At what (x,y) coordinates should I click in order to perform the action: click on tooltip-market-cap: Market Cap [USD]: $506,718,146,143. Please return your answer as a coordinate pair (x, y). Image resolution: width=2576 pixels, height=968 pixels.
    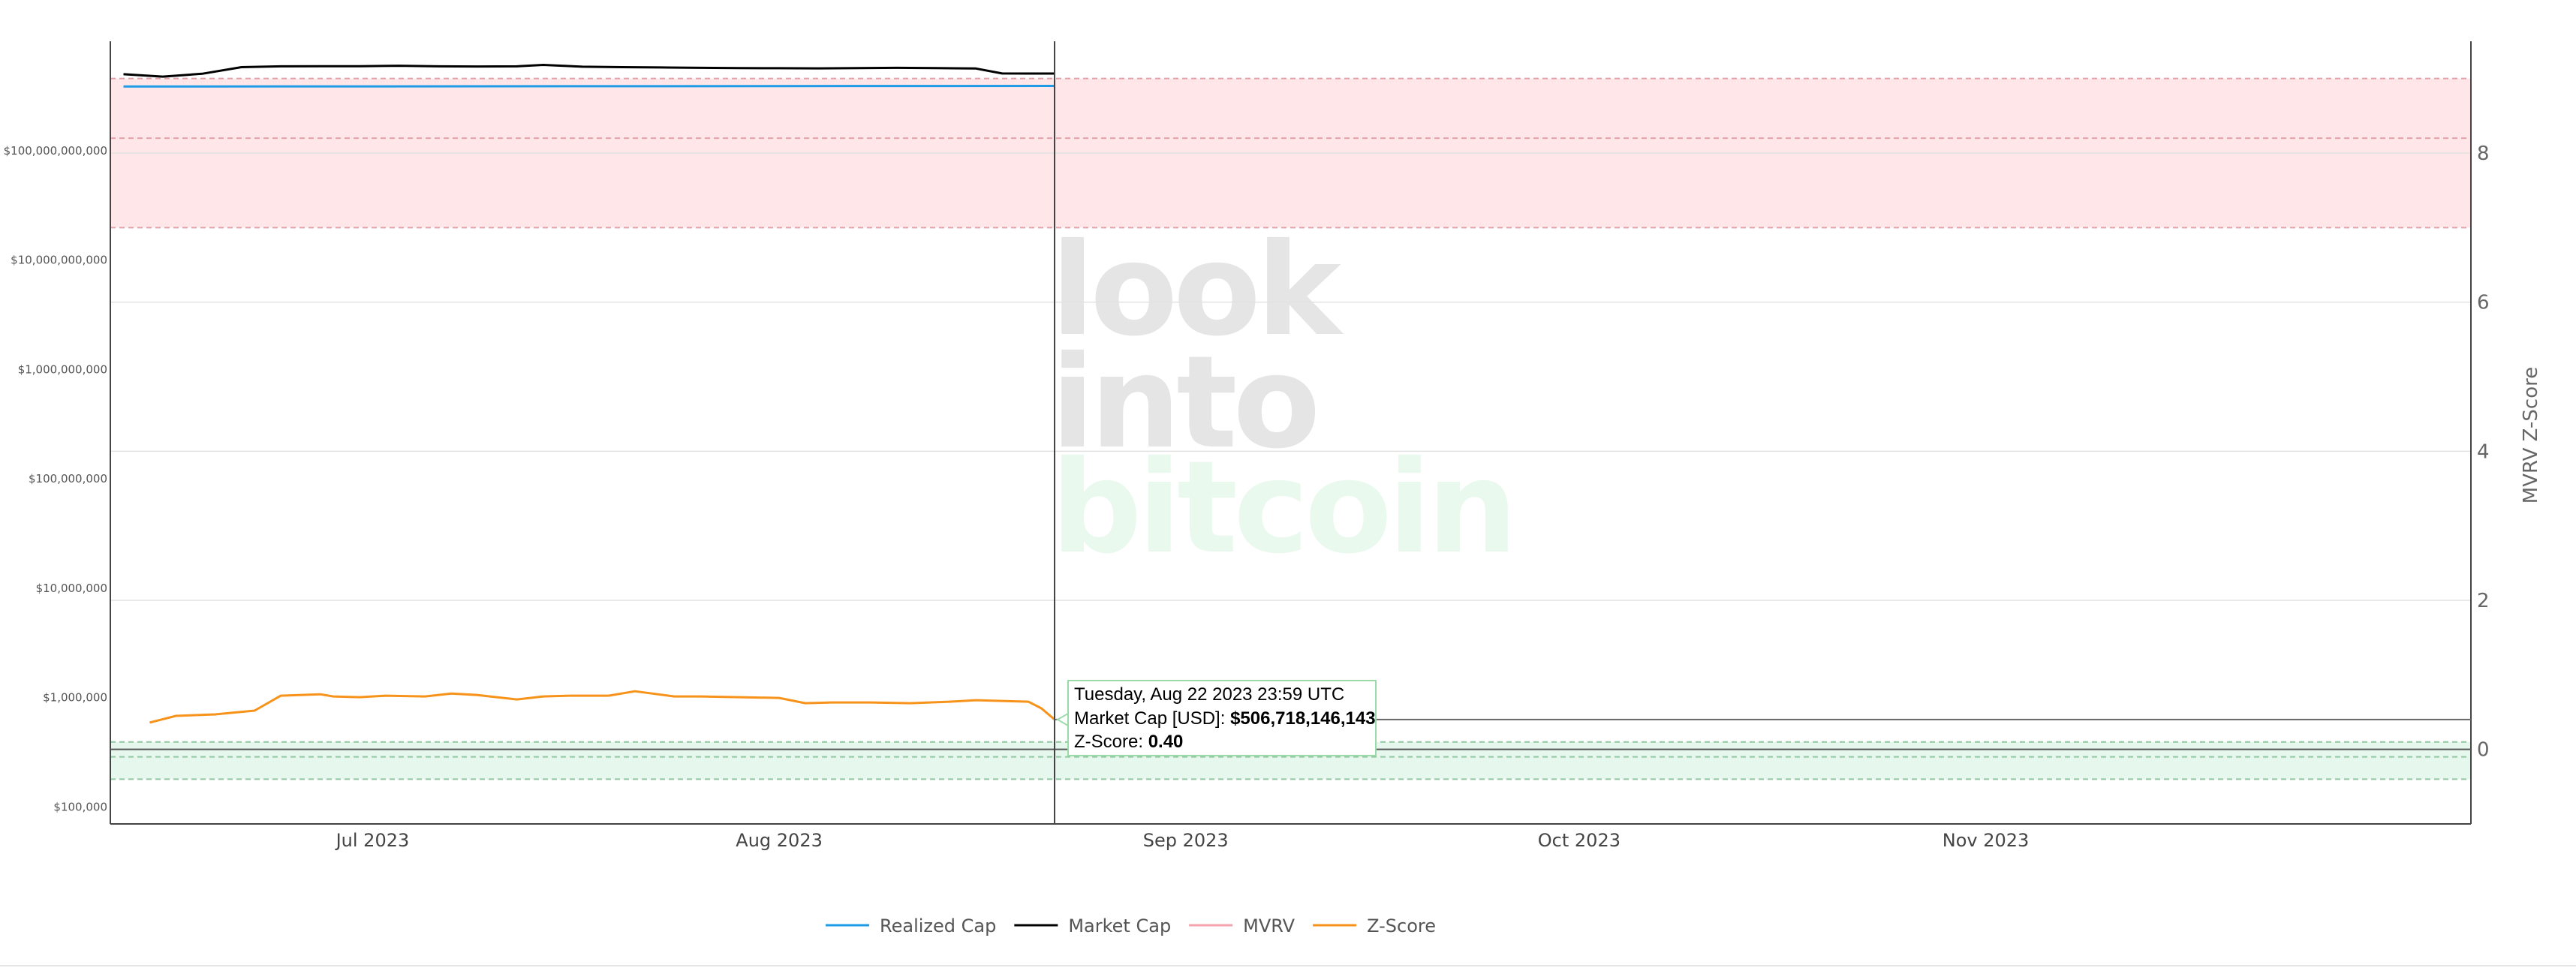
    Looking at the image, I should click on (1225, 718).